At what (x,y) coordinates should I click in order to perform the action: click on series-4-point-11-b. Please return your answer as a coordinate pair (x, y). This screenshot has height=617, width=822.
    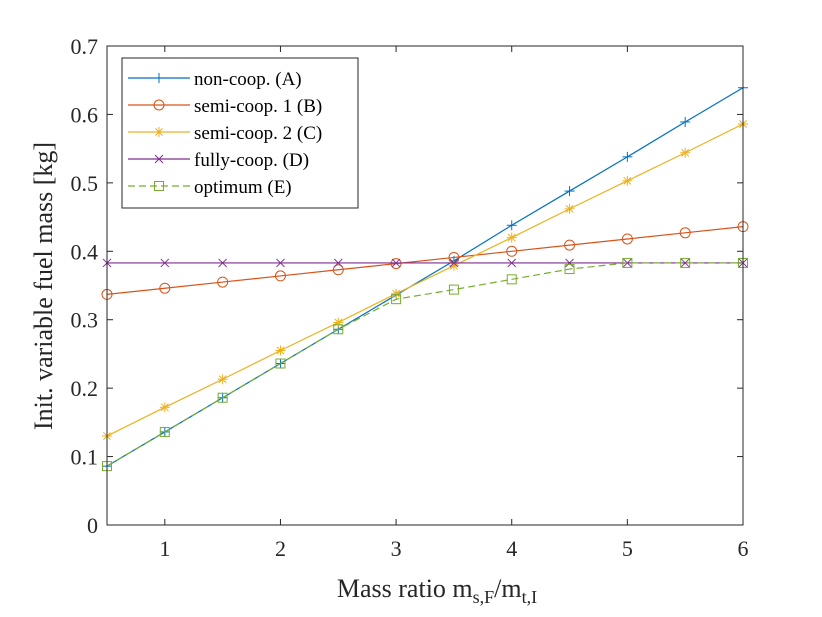
    Looking at the image, I should click on (685, 263).